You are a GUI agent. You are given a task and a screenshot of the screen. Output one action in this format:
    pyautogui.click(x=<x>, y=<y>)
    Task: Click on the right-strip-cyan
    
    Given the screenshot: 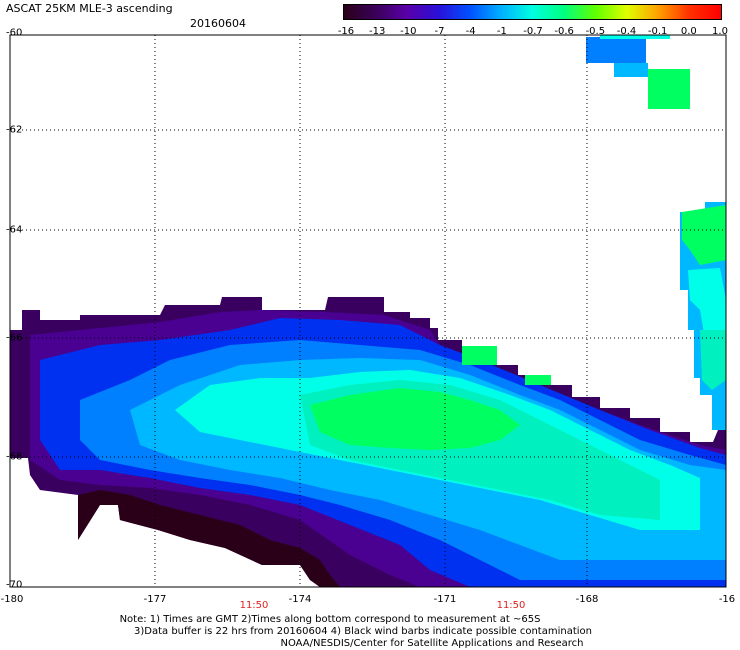 What is the action you would take?
    pyautogui.click(x=707, y=306)
    